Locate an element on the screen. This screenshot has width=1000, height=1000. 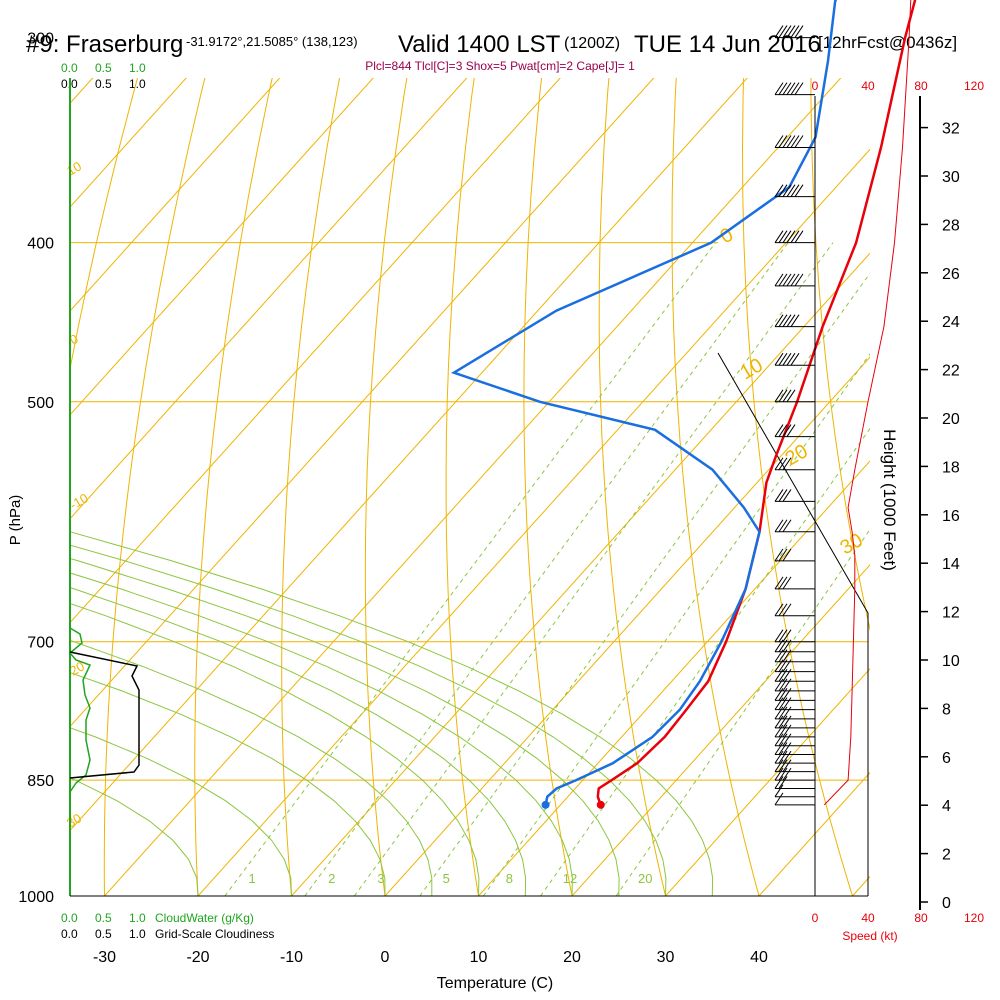
valid-utc: (1200Z) is located at coordinates (592, 43).